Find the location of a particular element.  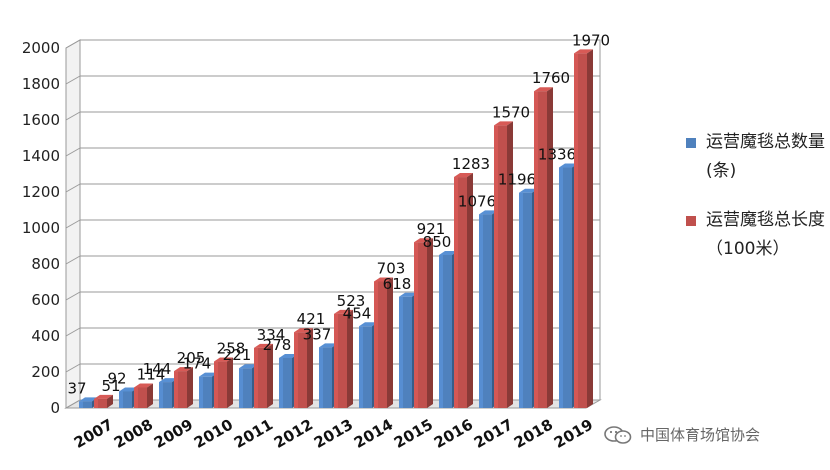

data-label-length: 51 is located at coordinates (110, 386).